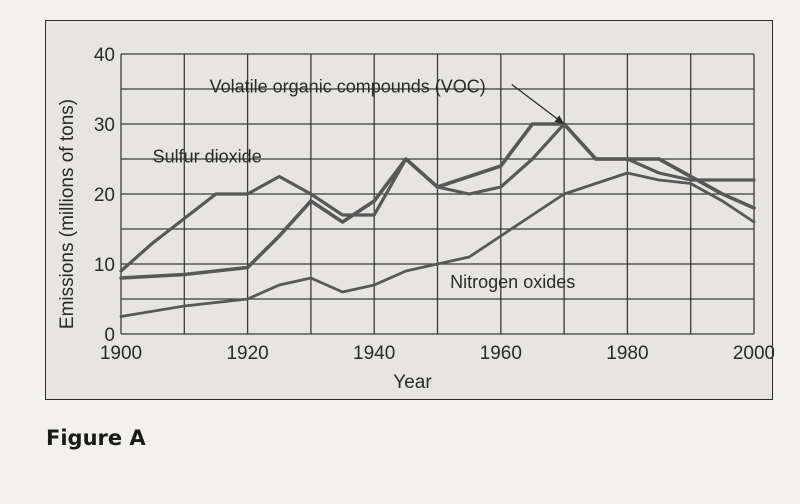 The image size is (800, 504). I want to click on y-tick-label: 40, so click(104, 55).